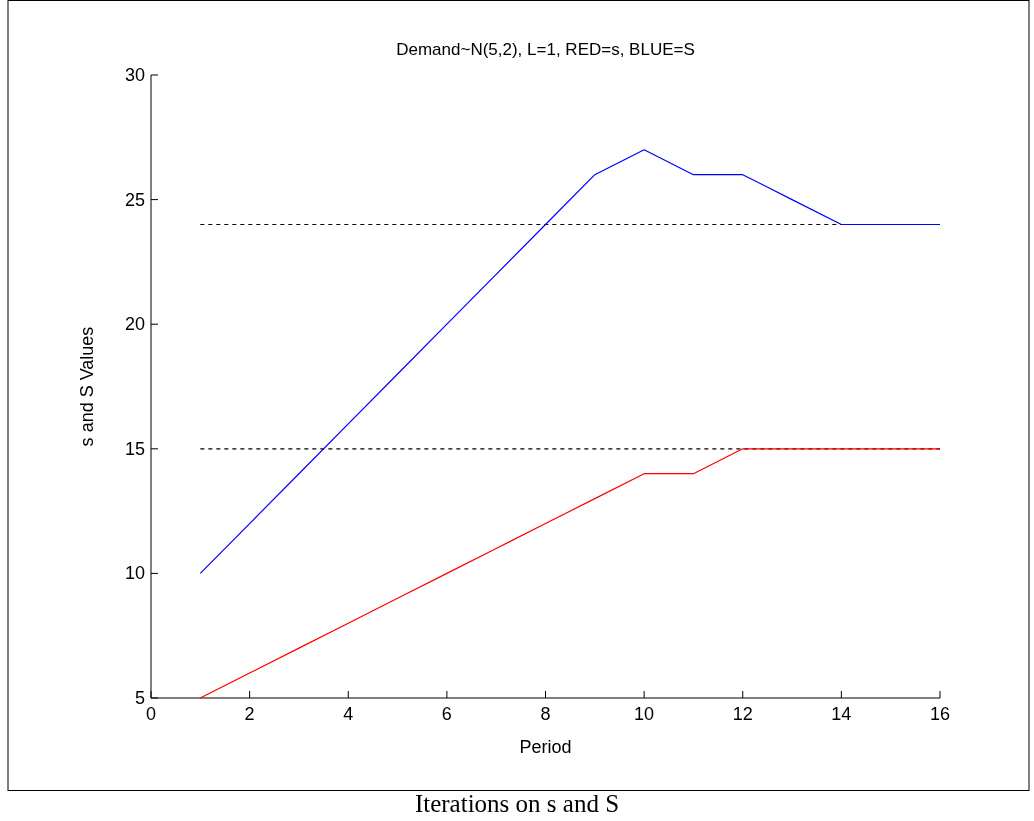 The width and height of the screenshot is (1034, 821). What do you see at coordinates (134, 448) in the screenshot?
I see `y-tick-label: 15` at bounding box center [134, 448].